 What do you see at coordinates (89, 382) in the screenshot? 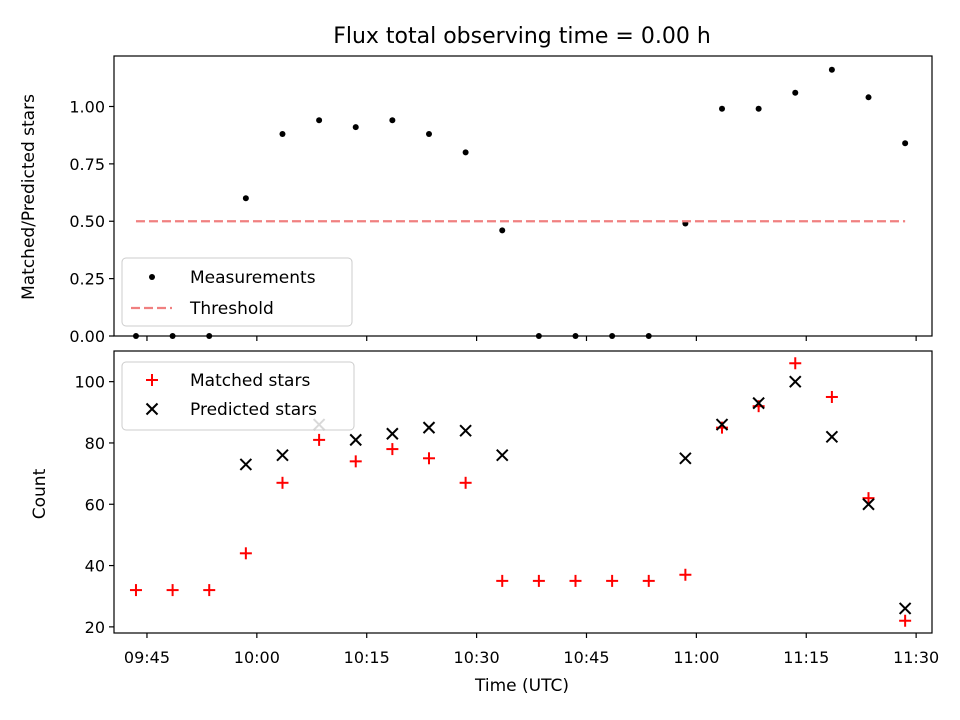
I see `y-tick-label: 100` at bounding box center [89, 382].